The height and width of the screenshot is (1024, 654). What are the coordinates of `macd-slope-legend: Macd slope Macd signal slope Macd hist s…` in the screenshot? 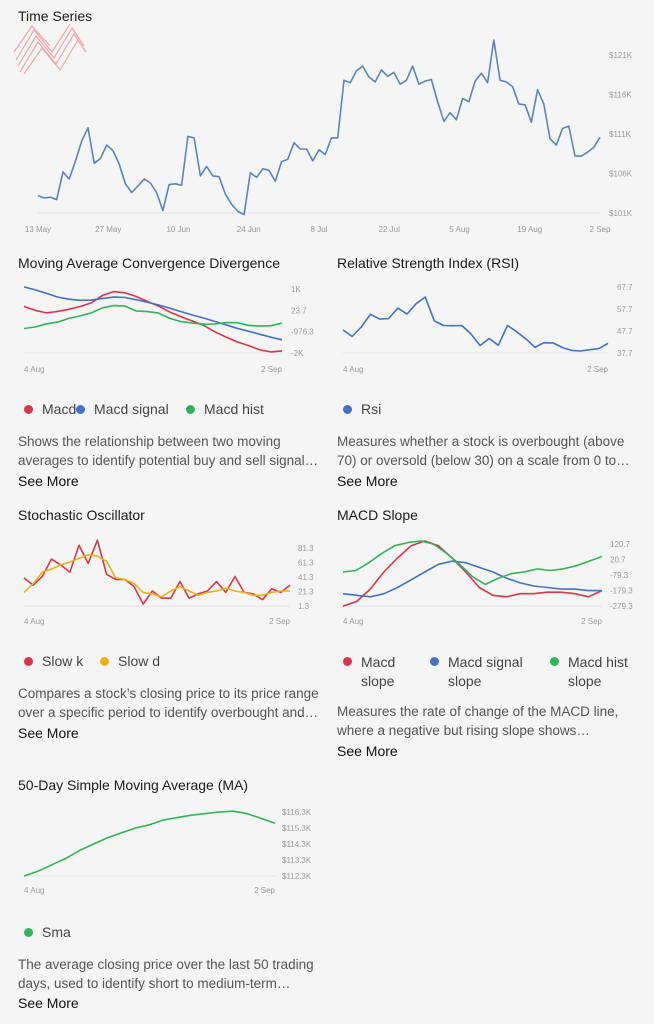 It's located at (490, 672).